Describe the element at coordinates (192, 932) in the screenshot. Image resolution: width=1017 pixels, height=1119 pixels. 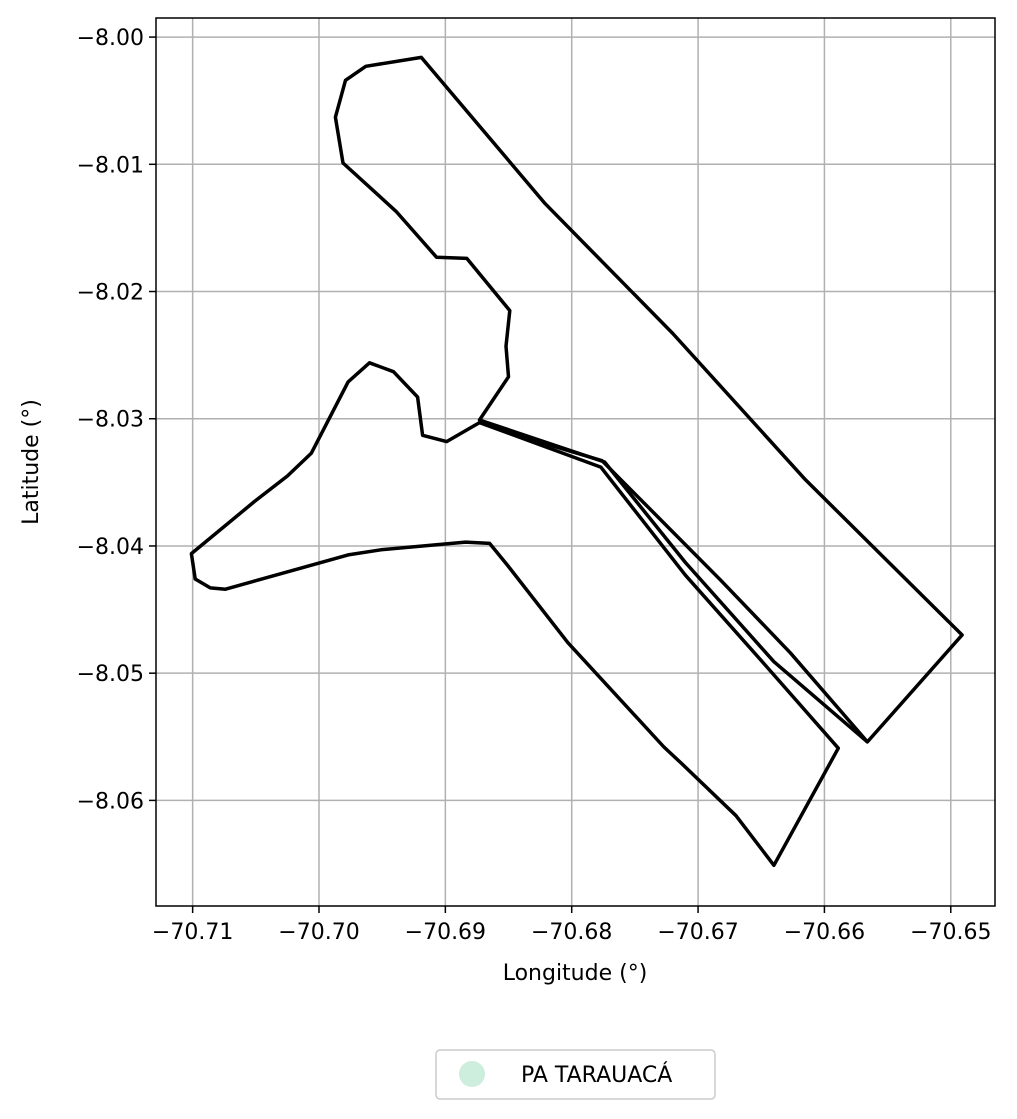
I see `x-tick-label: −70.71` at that location.